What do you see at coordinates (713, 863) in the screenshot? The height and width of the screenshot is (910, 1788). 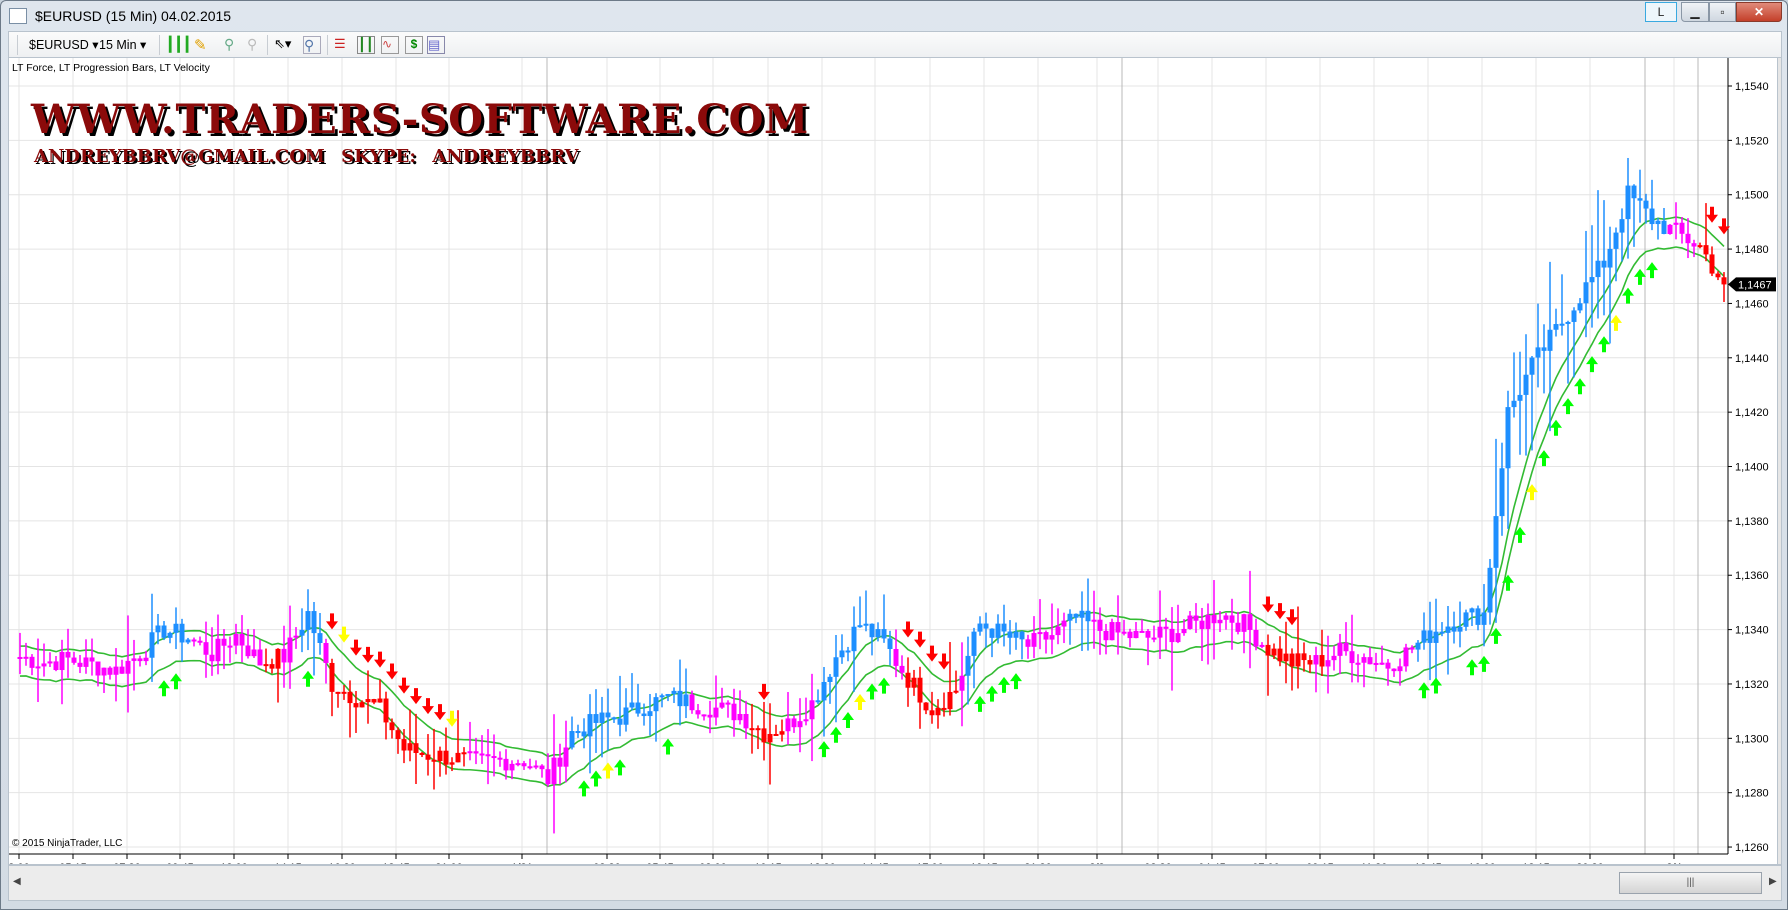 I see `time-axis-label: 08:00` at bounding box center [713, 863].